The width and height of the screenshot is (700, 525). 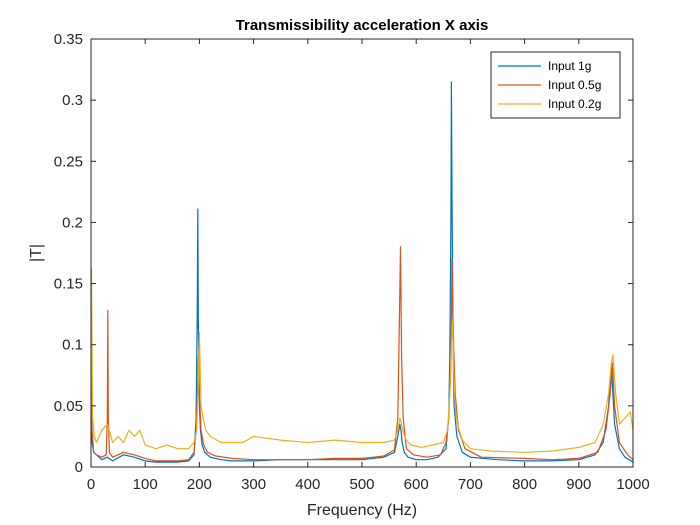 I want to click on x-tick-label: 800, so click(x=524, y=484).